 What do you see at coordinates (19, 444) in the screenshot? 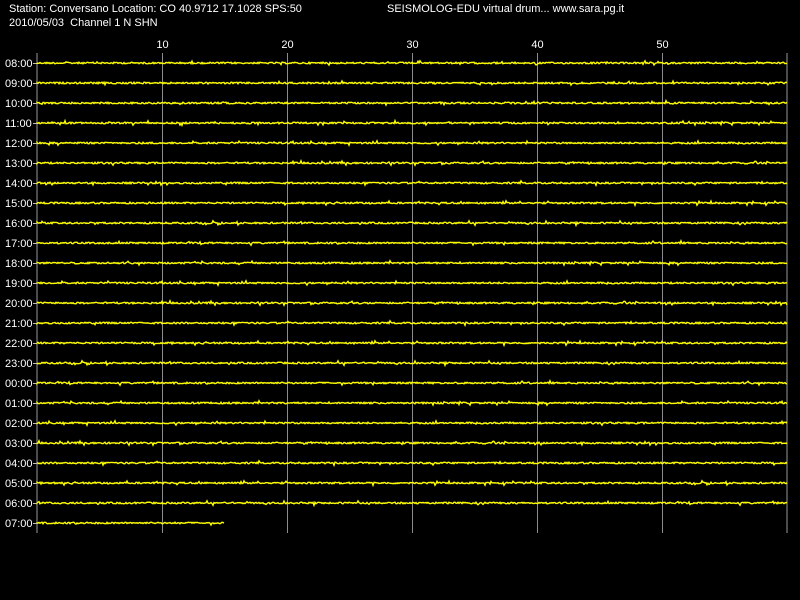
I see `hour-label: 03:00` at bounding box center [19, 444].